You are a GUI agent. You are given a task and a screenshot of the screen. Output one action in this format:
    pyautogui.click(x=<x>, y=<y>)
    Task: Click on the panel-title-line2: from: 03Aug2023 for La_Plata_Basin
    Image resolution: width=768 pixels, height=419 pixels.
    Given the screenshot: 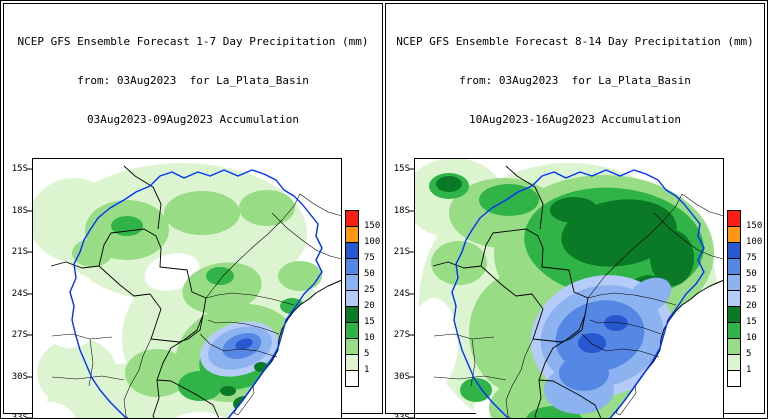 What is the action you would take?
    pyautogui.click(x=193, y=80)
    